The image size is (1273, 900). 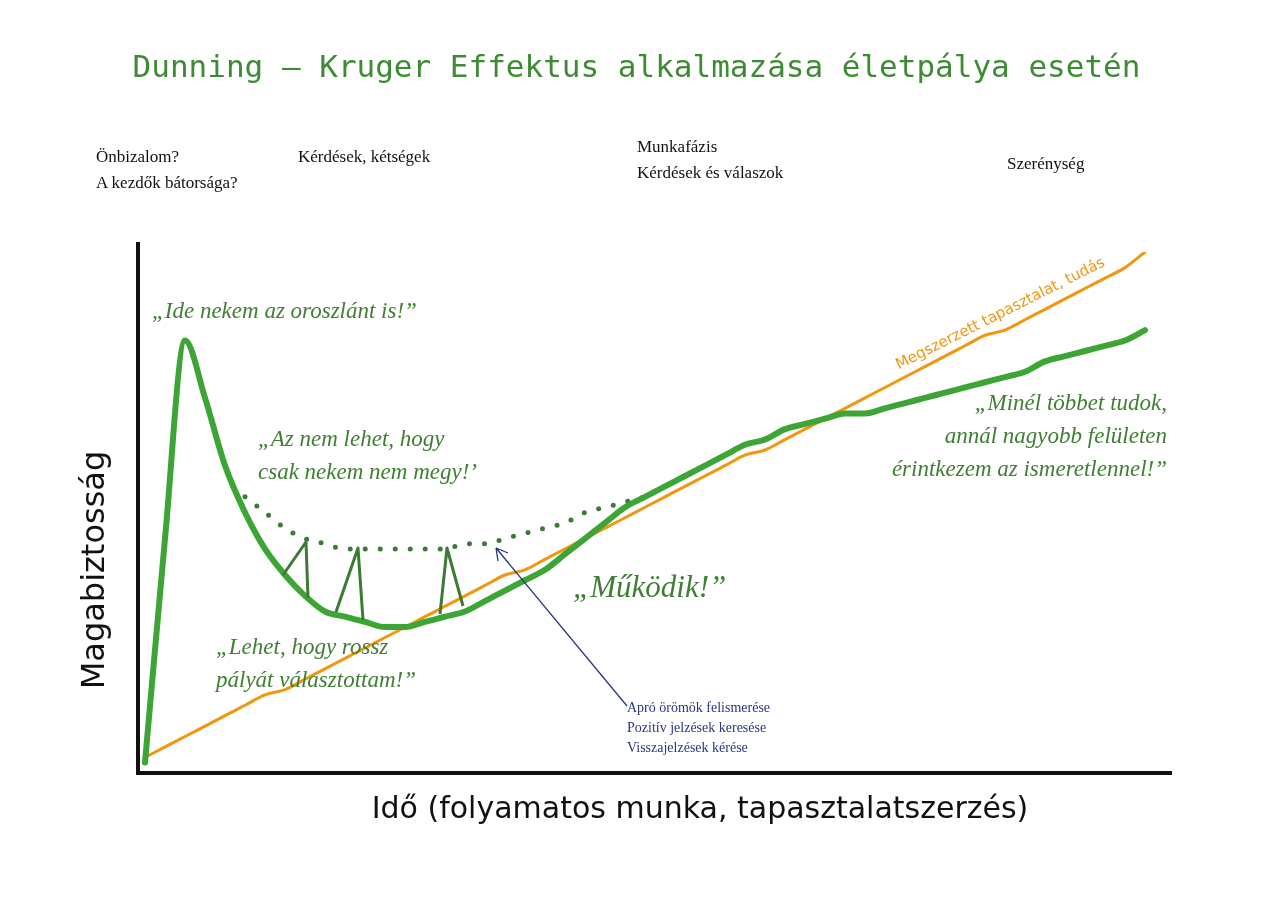 I want to click on text: Kérdések, kétségek, so click(x=364, y=157).